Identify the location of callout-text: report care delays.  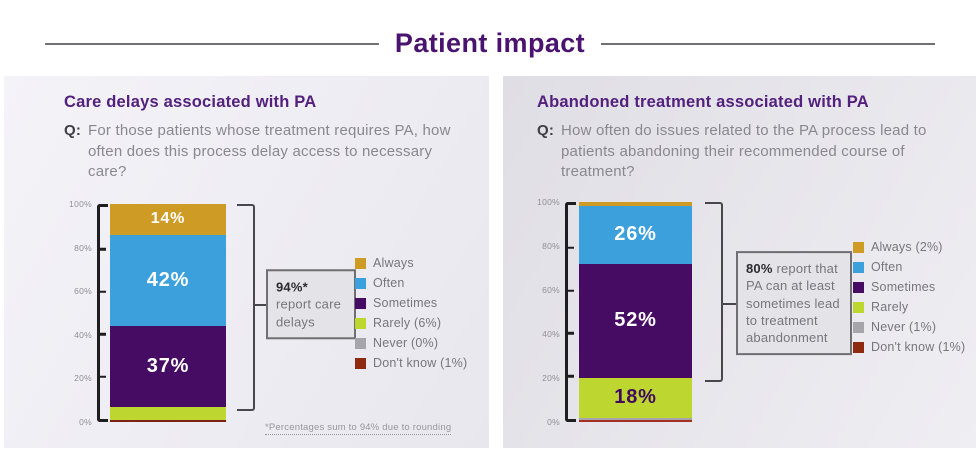
(309, 312).